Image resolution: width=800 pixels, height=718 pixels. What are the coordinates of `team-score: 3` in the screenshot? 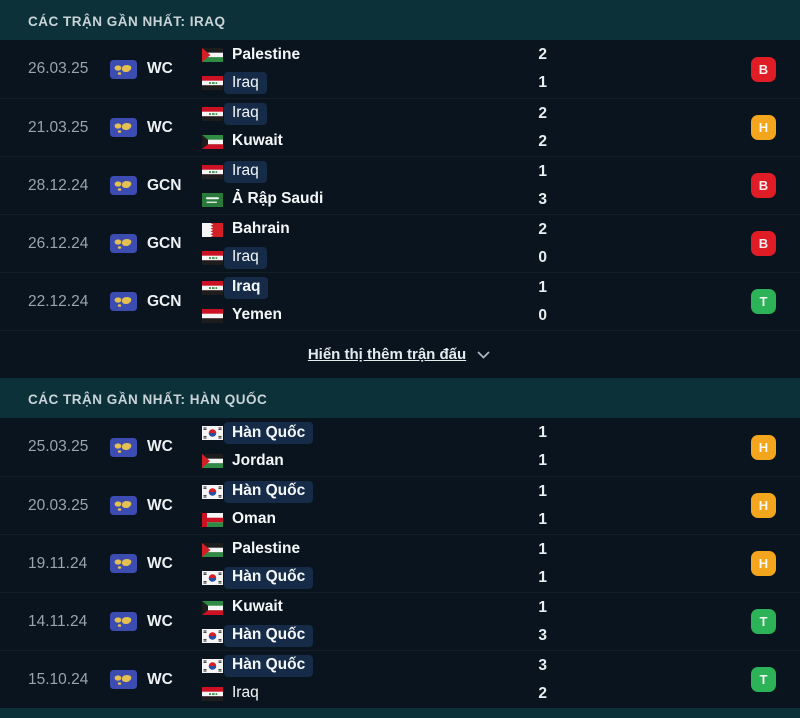 It's located at (542, 665).